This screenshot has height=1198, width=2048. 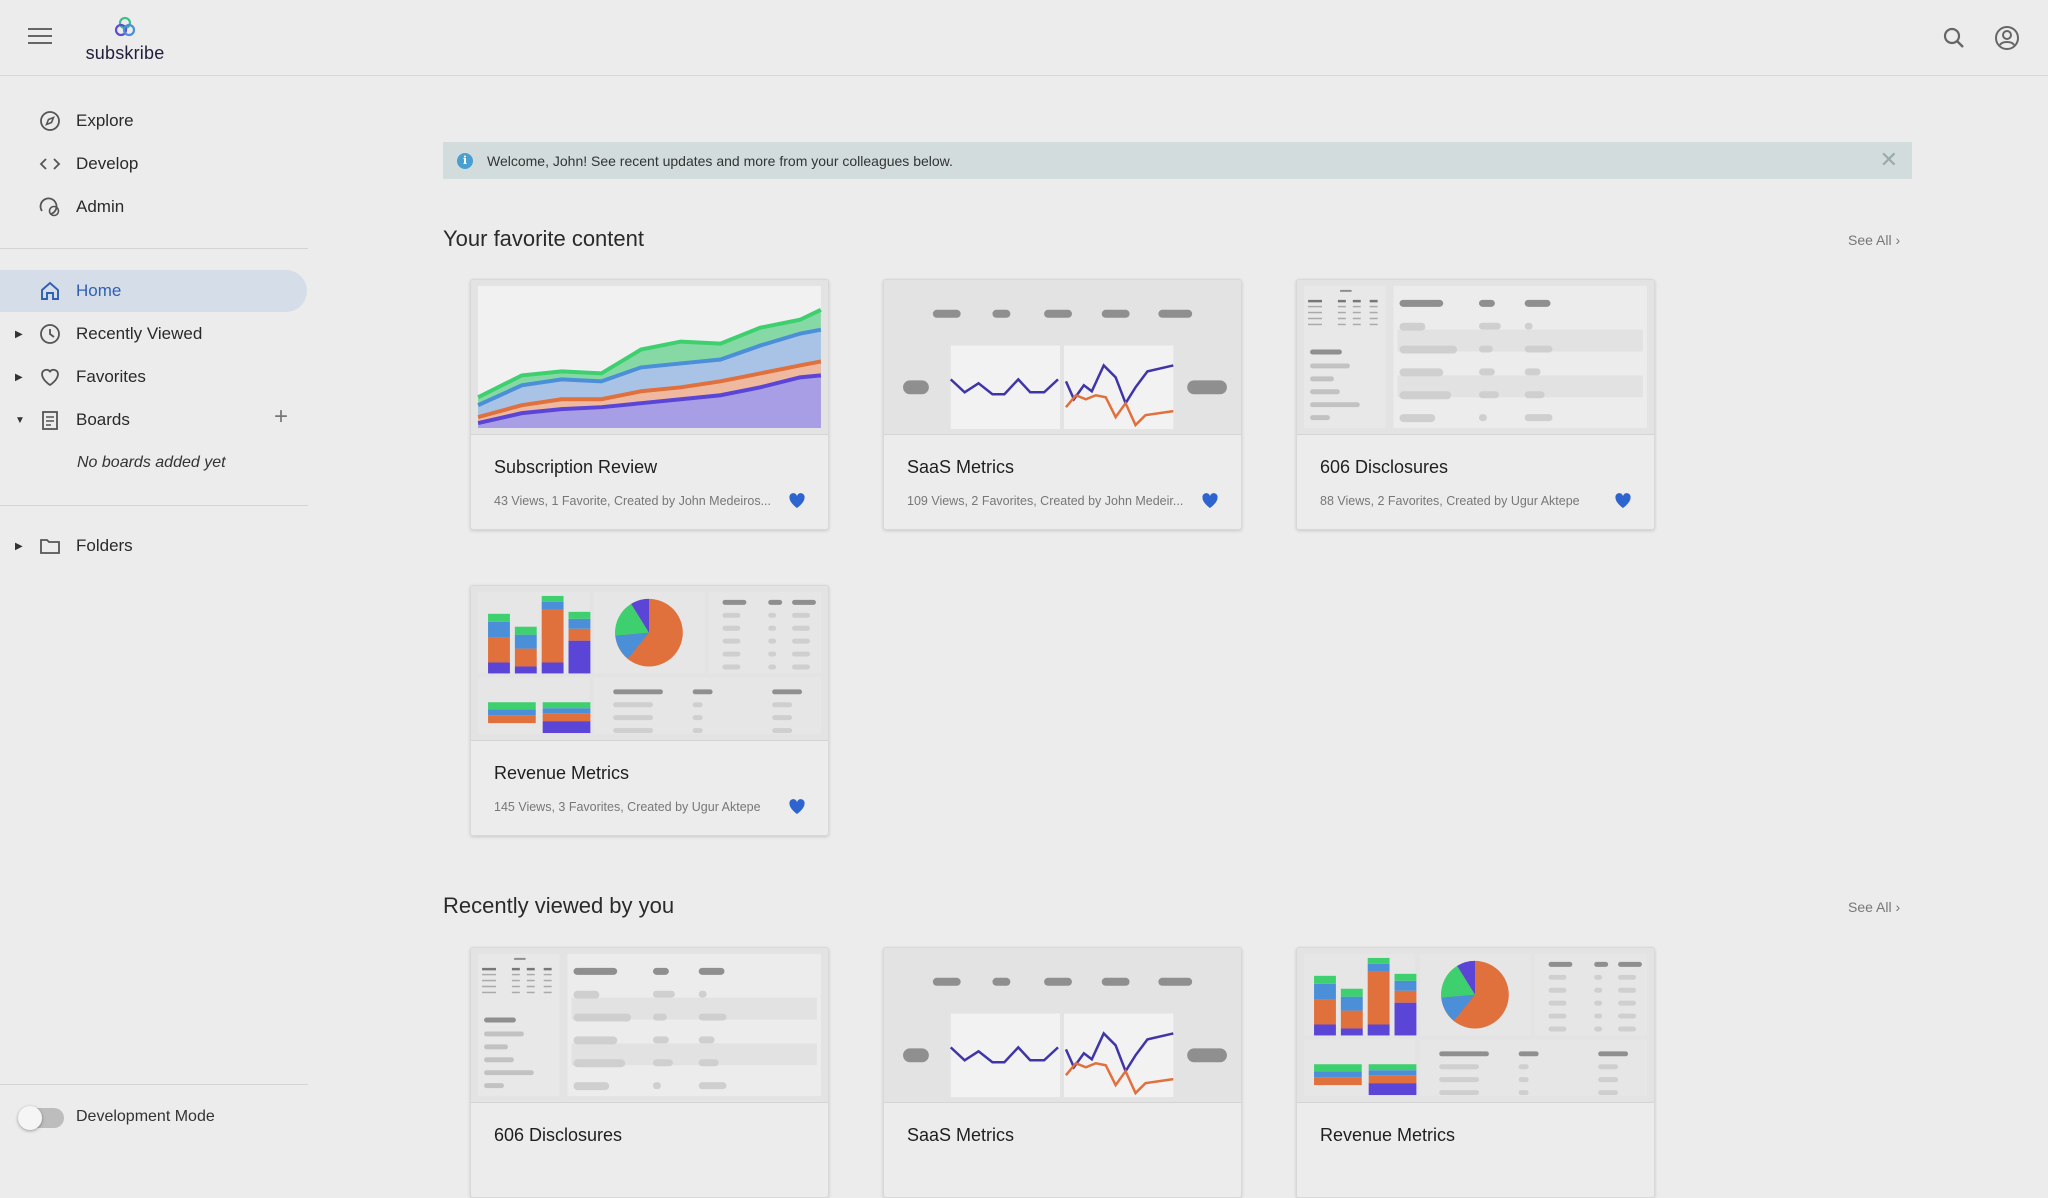 I want to click on sidebar-item-boards: ▼ Boards, so click(x=154, y=420).